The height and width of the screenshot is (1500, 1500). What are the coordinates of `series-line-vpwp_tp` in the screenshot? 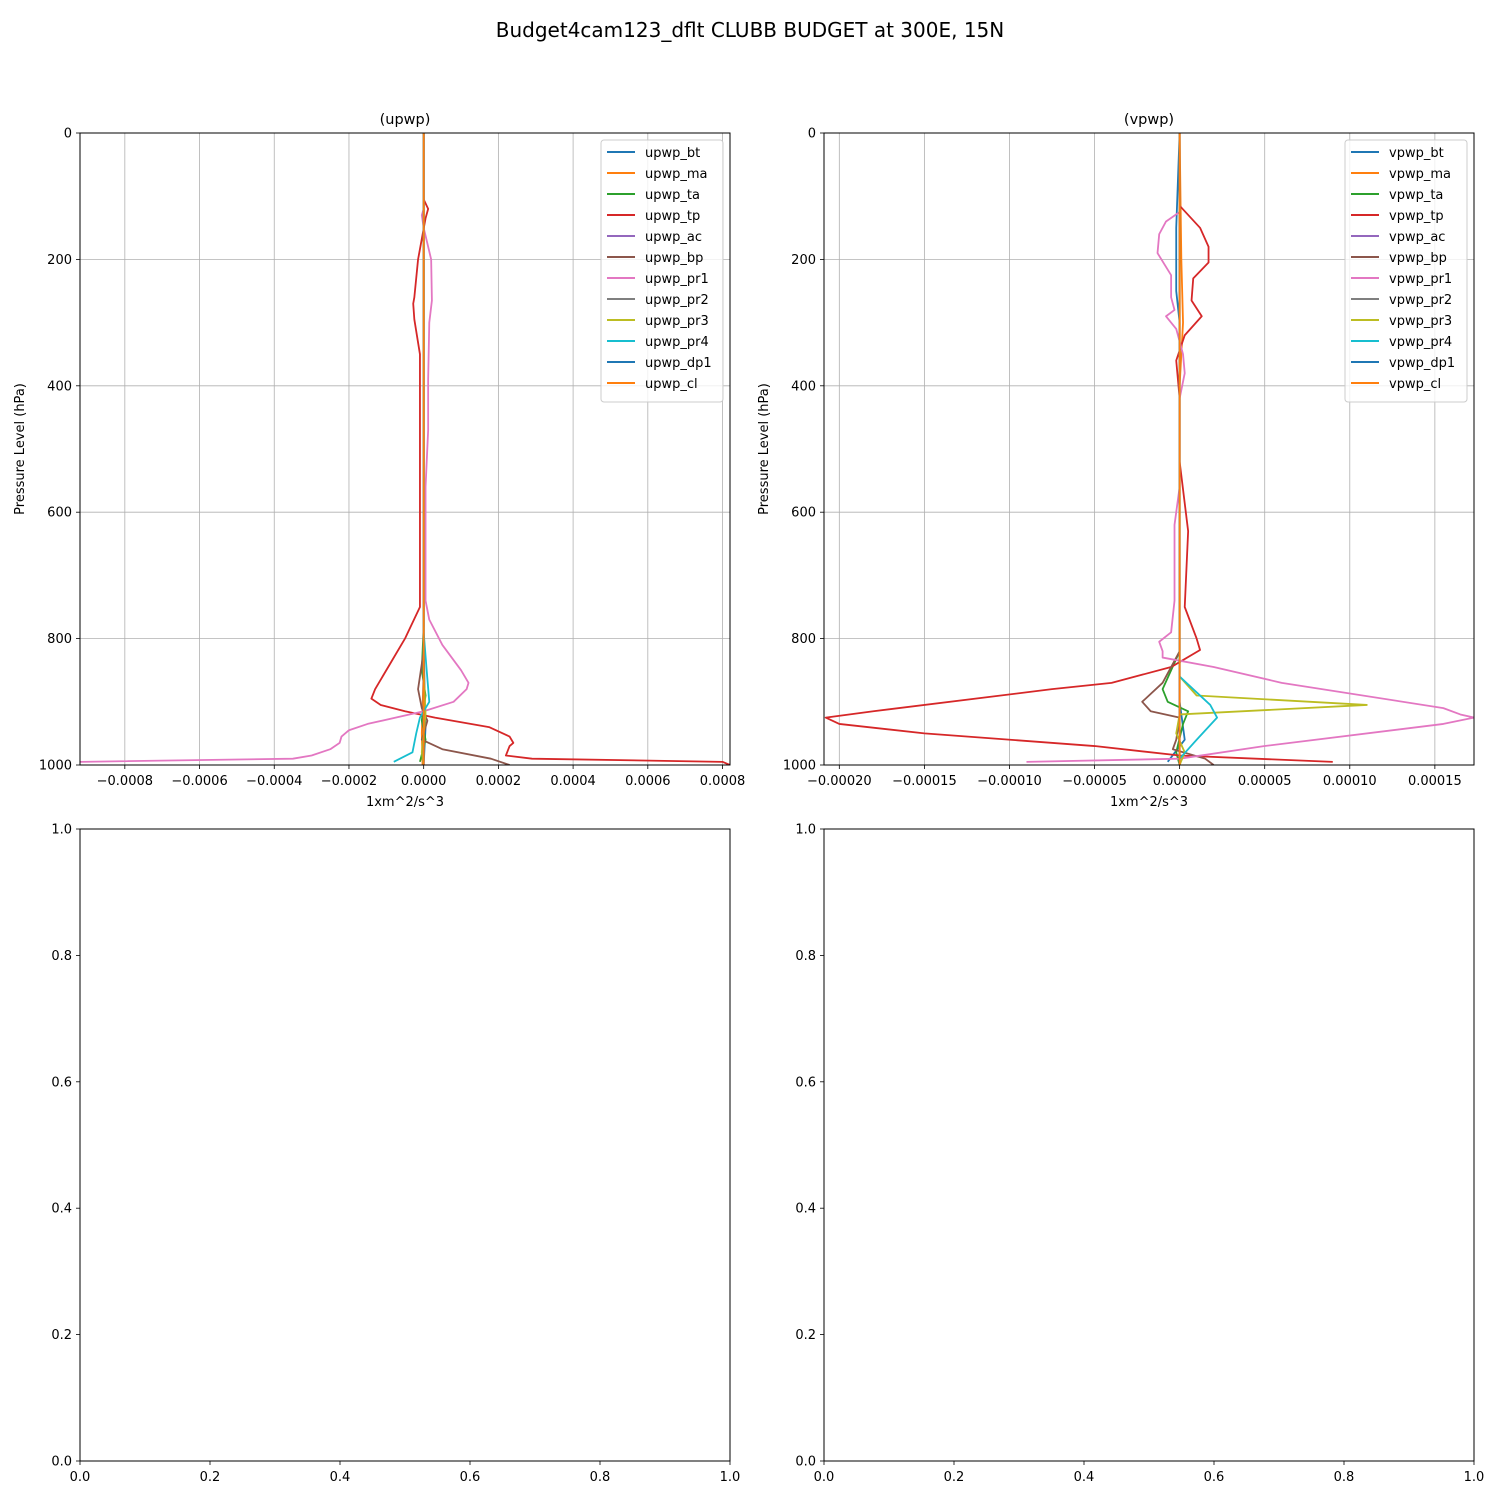 It's located at (1078, 448).